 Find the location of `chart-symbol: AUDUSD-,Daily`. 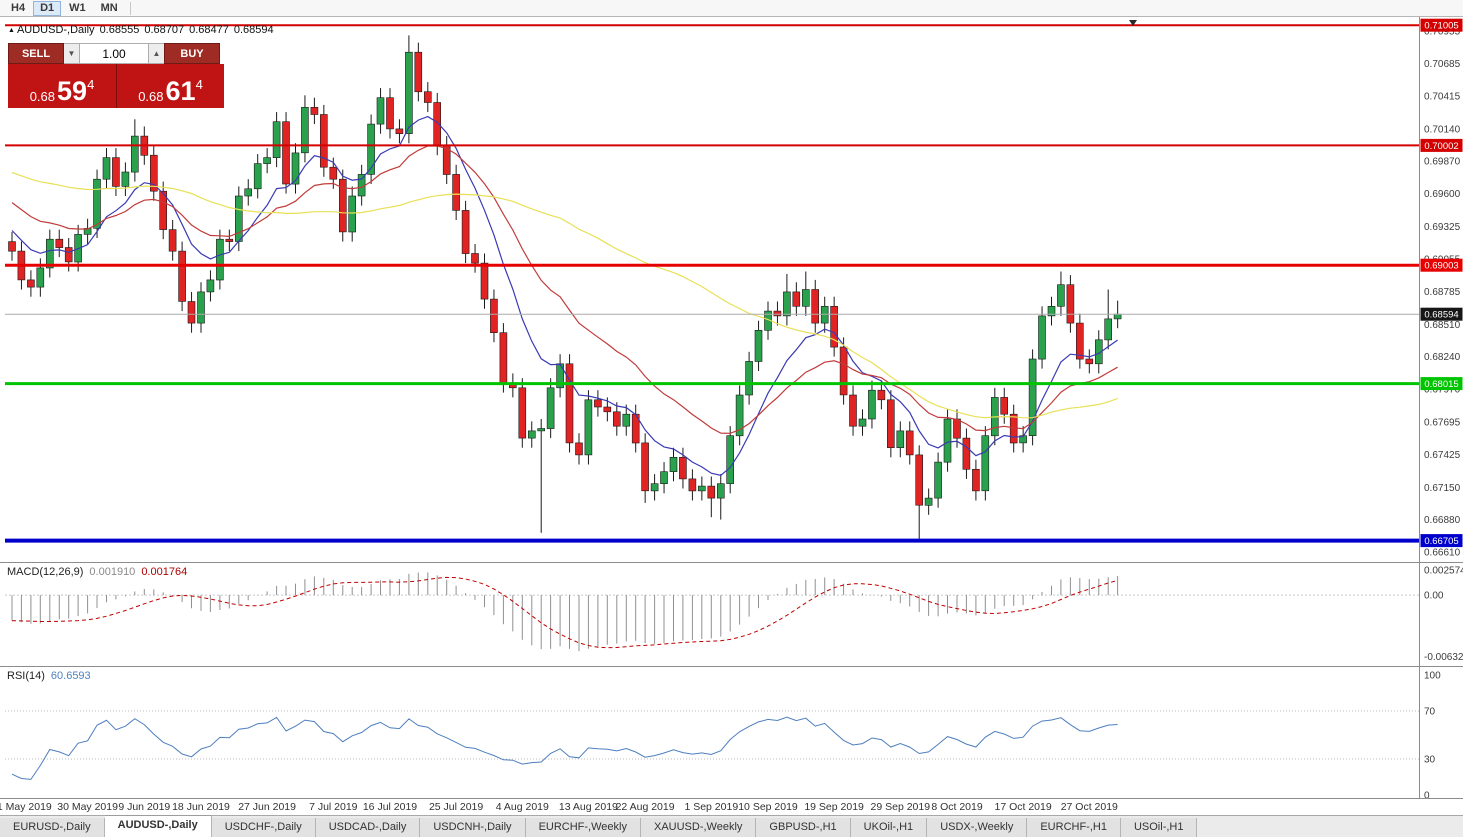

chart-symbol: AUDUSD-,Daily is located at coordinates (55, 30).